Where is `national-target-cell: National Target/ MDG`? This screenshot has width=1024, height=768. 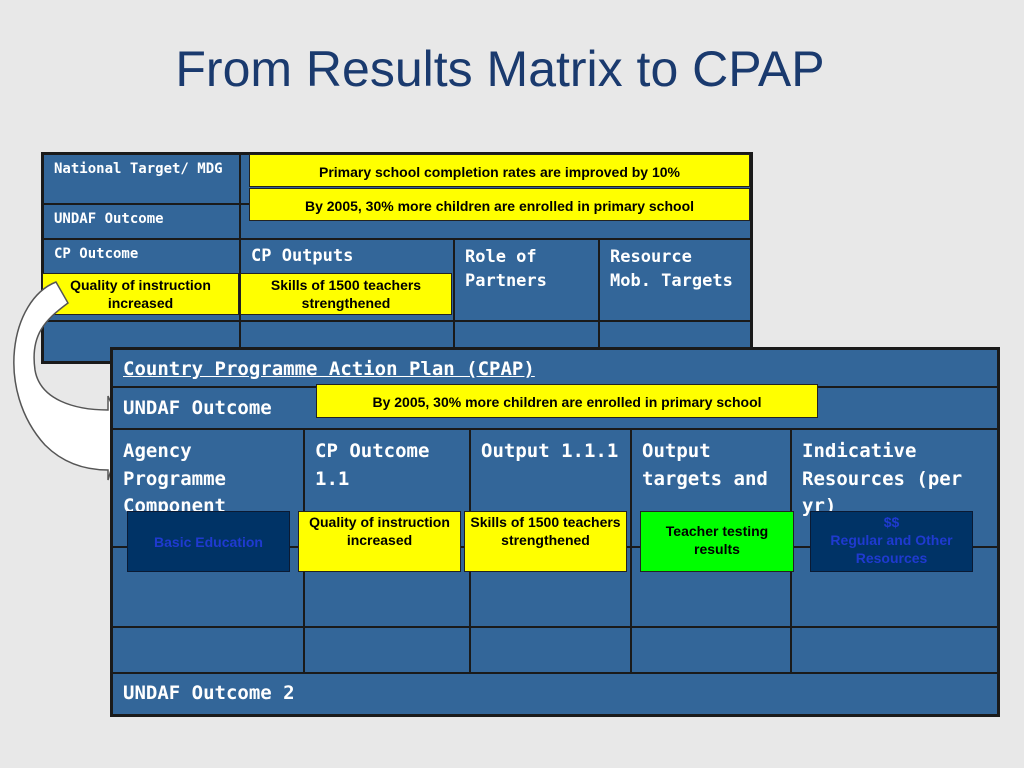
national-target-cell: National Target/ MDG is located at coordinates (141, 179).